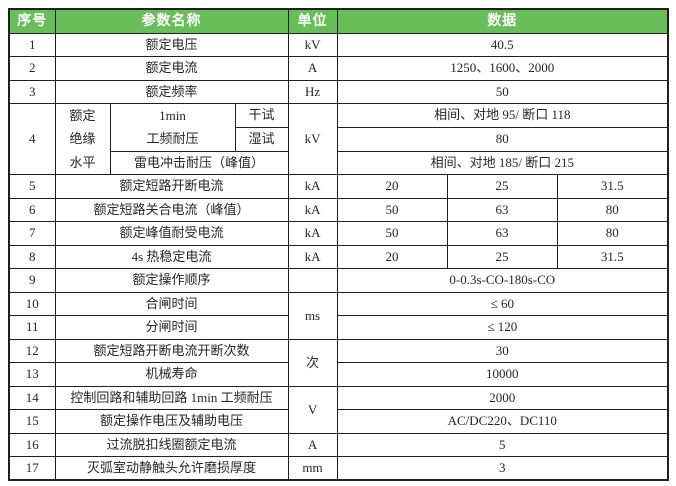 Image resolution: width=676 pixels, height=486 pixels. What do you see at coordinates (32, 257) in the screenshot?
I see `row-8-no: 8` at bounding box center [32, 257].